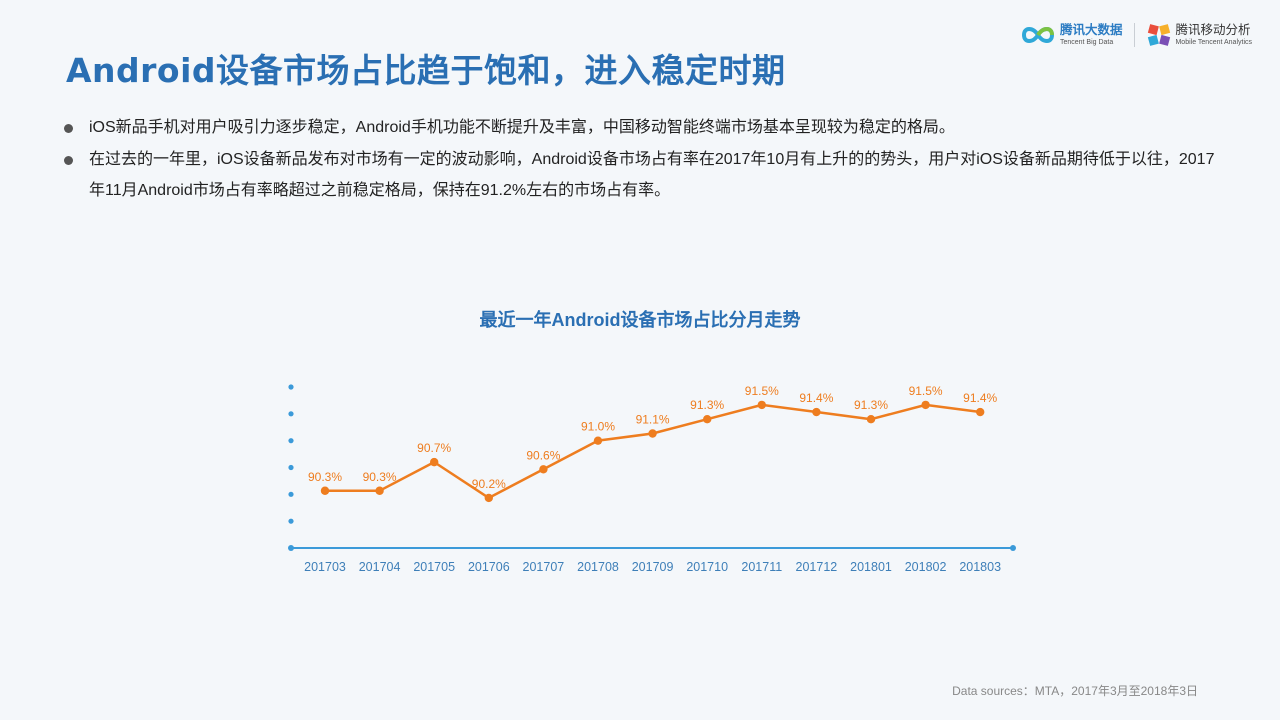 The width and height of the screenshot is (1280, 720). I want to click on x-tick-label: 201706, so click(489, 567).